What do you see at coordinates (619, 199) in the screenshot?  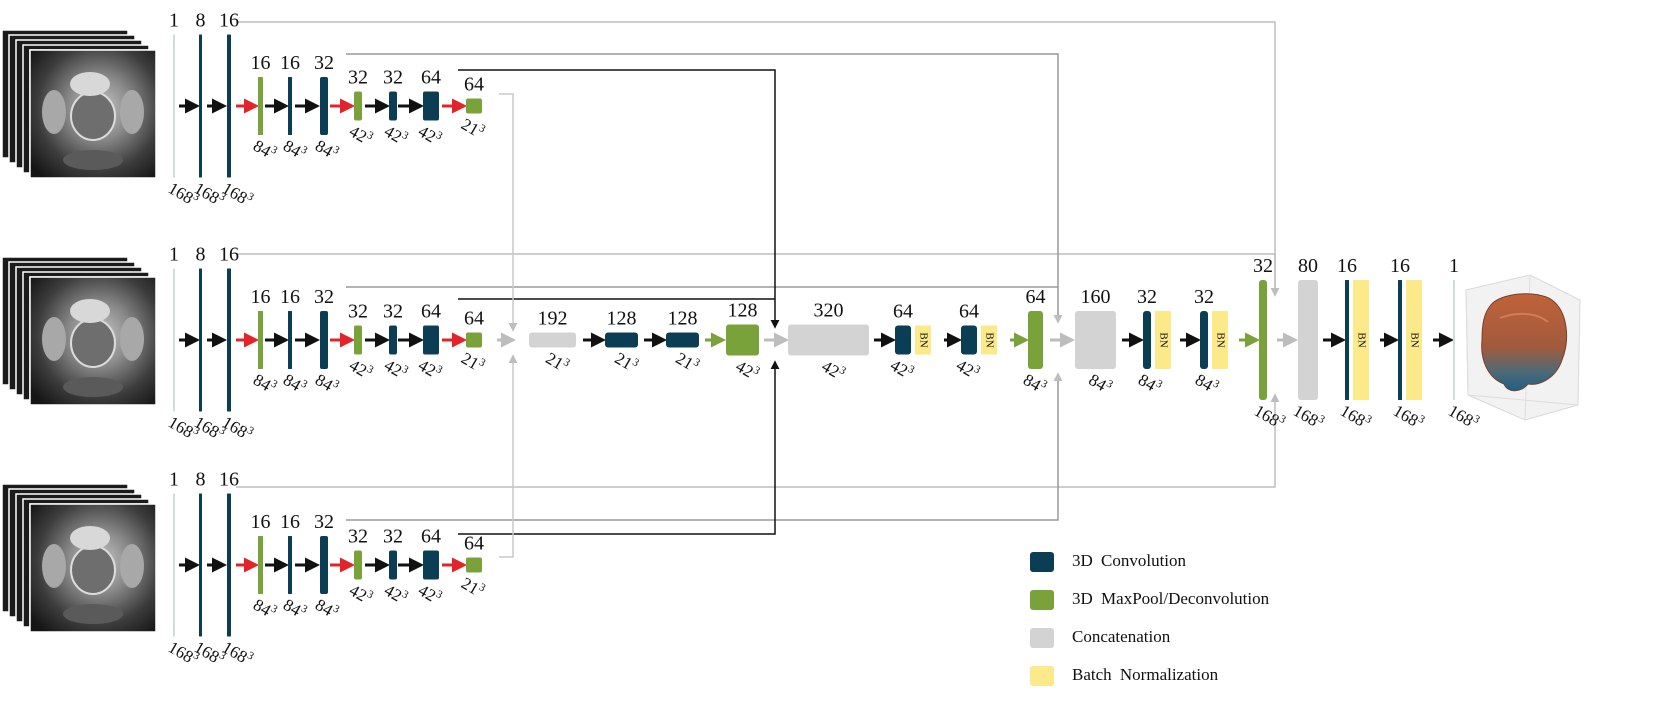 I see `skip-line-42-top` at bounding box center [619, 199].